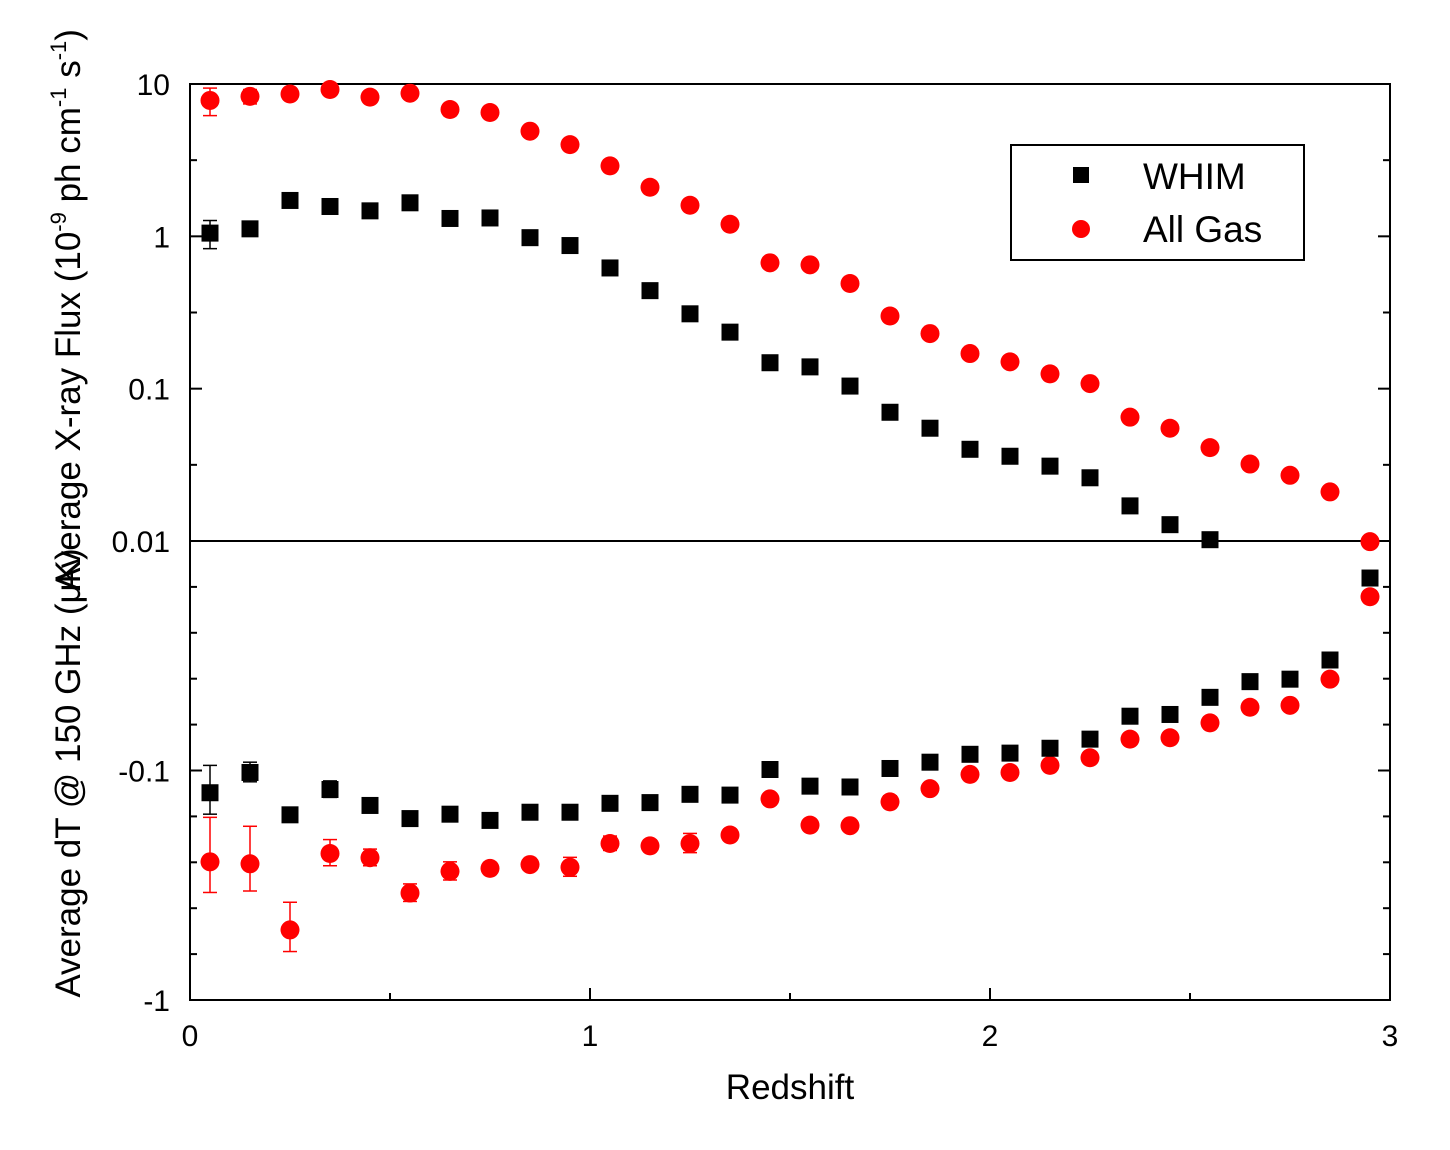 This screenshot has width=1450, height=1150. Describe the element at coordinates (1194, 176) in the screenshot. I see `legend-label-whim: WHIM` at that location.